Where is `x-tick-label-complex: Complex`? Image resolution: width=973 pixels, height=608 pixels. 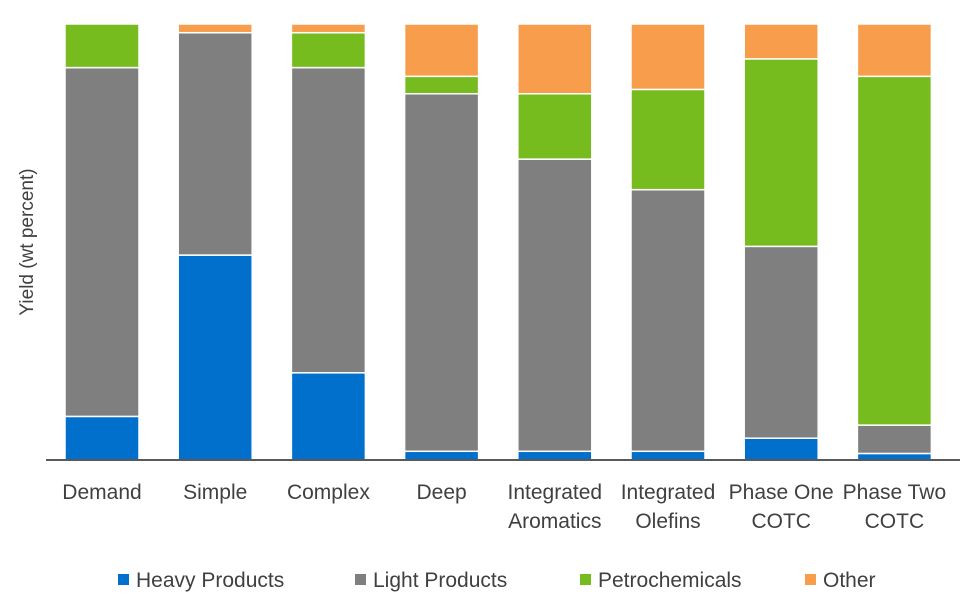 x-tick-label-complex: Complex is located at coordinates (328, 492).